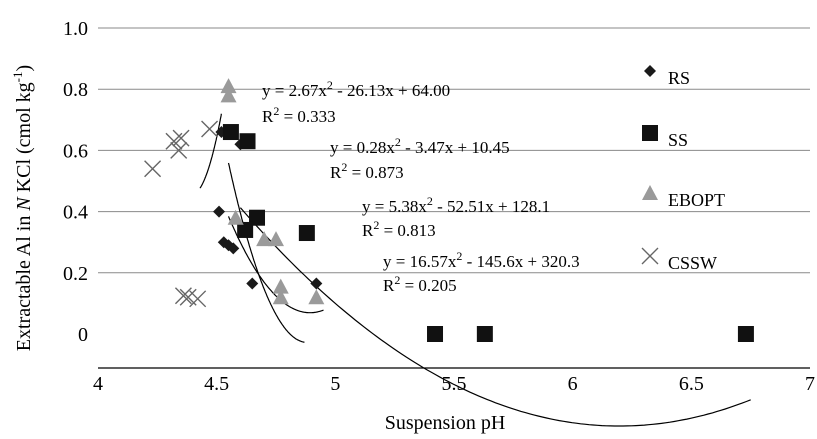 Image resolution: width=817 pixels, height=439 pixels. What do you see at coordinates (75, 90) in the screenshot?
I see `y-tick-label: 0.8` at bounding box center [75, 90].